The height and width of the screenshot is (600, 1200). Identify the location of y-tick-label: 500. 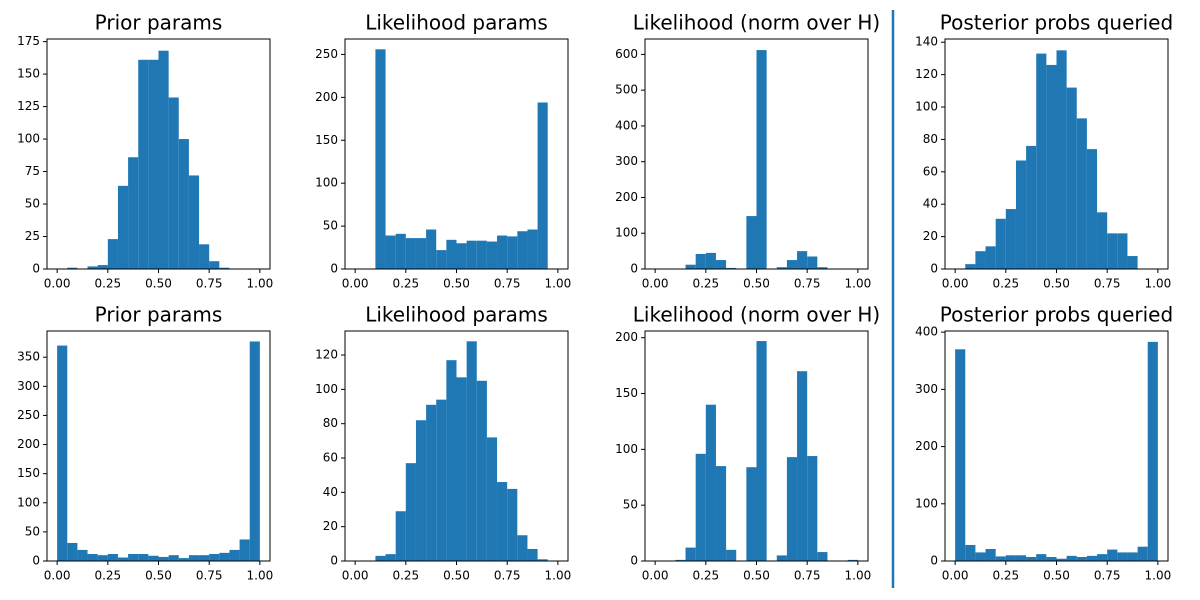
(626, 90).